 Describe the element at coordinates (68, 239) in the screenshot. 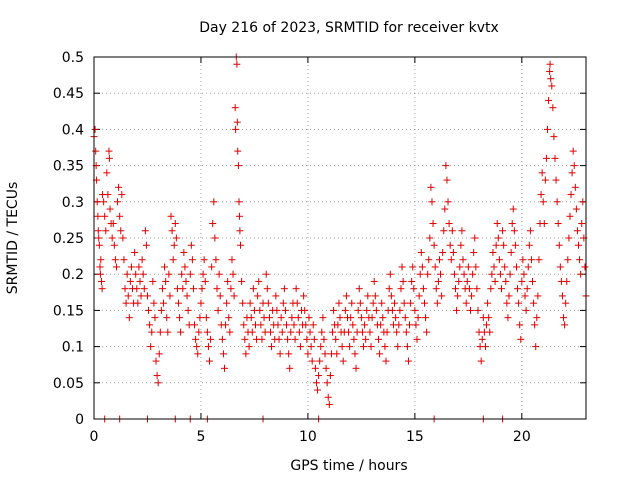

I see `y-tick-label: 0.25` at that location.